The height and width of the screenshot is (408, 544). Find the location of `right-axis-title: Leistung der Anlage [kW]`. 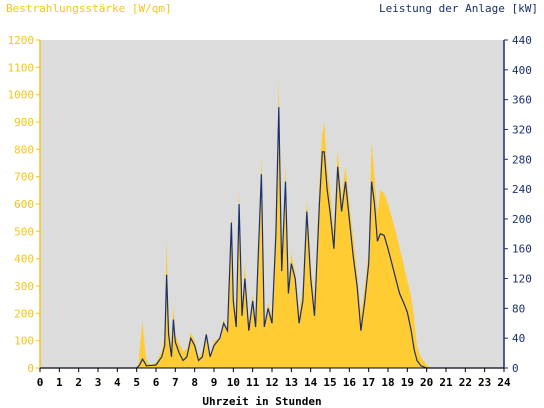

right-axis-title: Leistung der Anlage [kW] is located at coordinates (458, 8).